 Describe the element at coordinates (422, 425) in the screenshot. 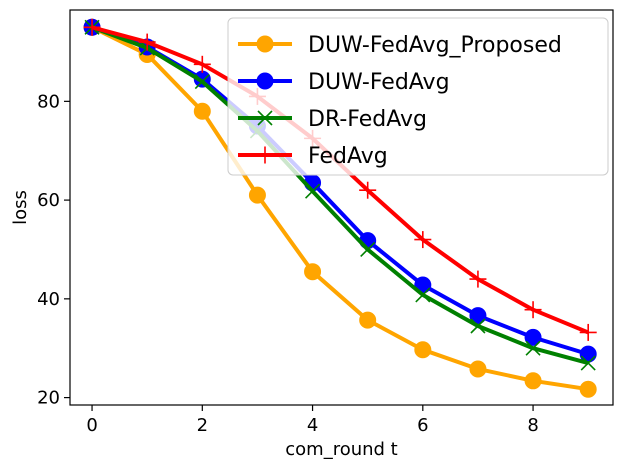

I see `x-tick-label: 6` at that location.